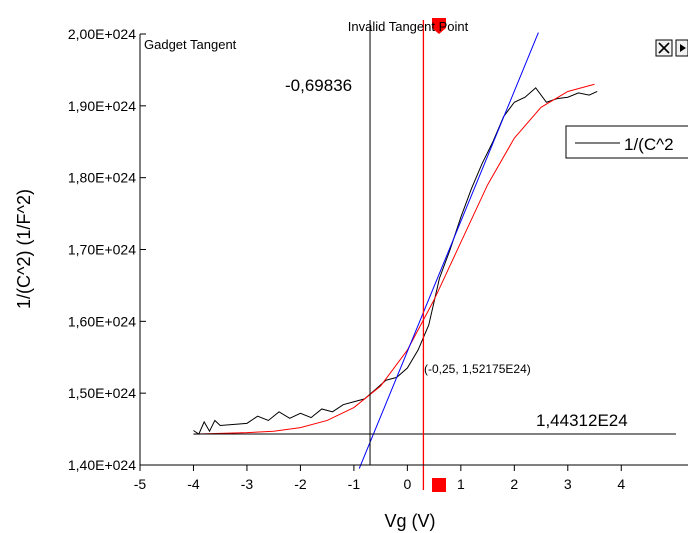 The image size is (688, 533). Describe the element at coordinates (247, 484) in the screenshot. I see `x-tick-label: -3` at that location.